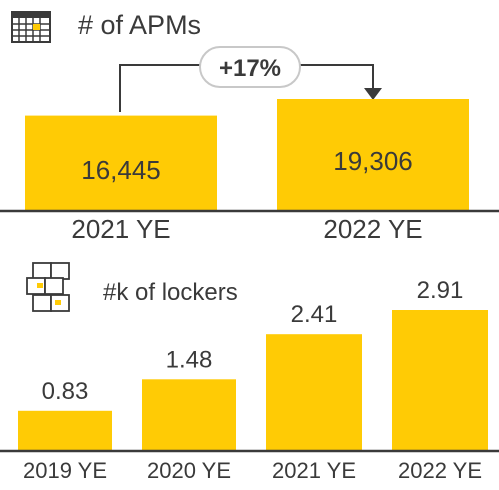 The image size is (499, 490). Describe the element at coordinates (65, 430) in the screenshot. I see `lockers-bar-2019` at that location.